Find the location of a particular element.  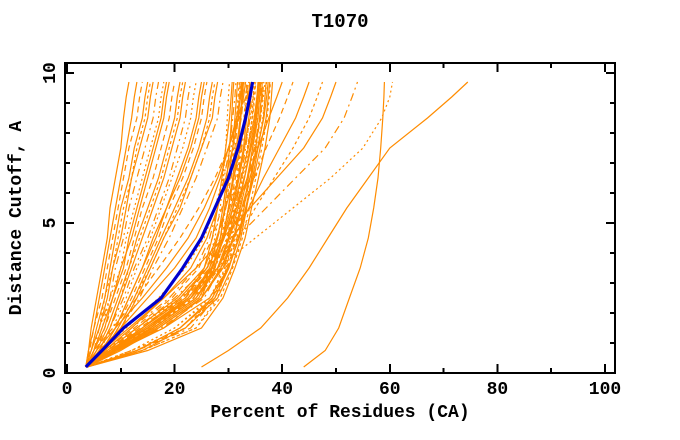

x-tick-label: 60 is located at coordinates (390, 390).